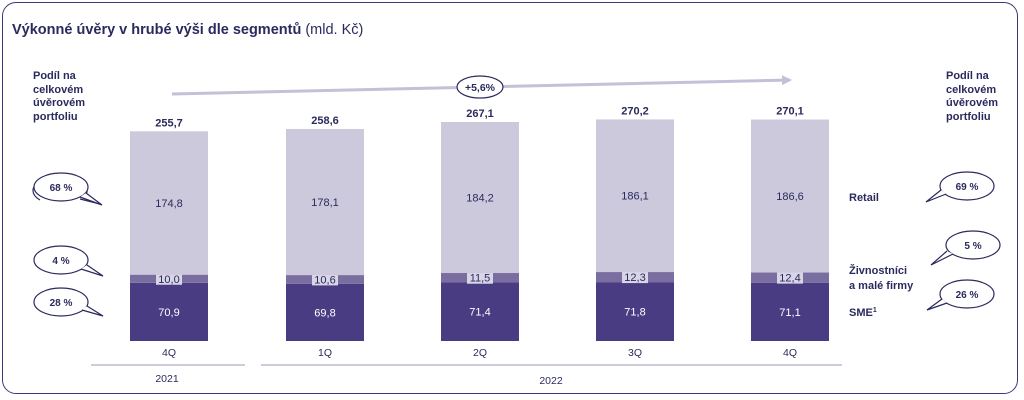 The image size is (1024, 400). I want to click on segment-label-sme-text: SME, so click(861, 313).